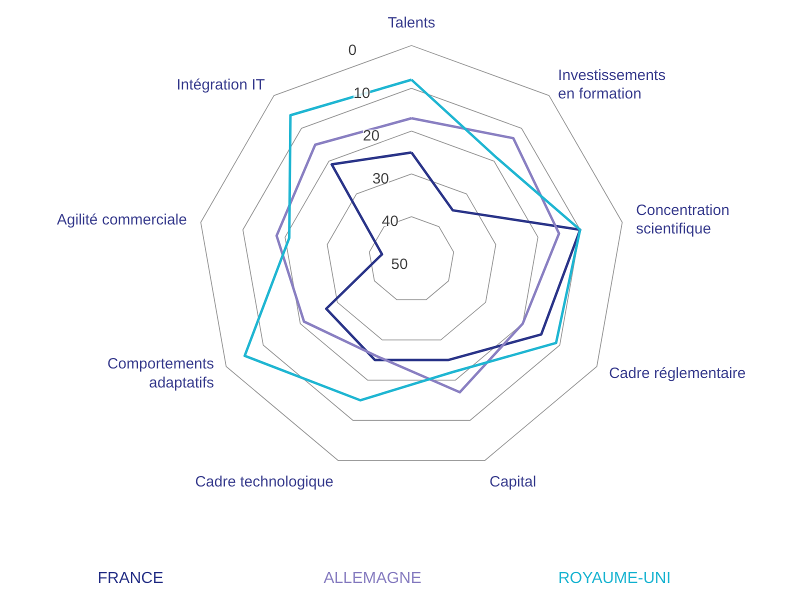 The height and width of the screenshot is (592, 787). I want to click on y-tick-label: 10, so click(361, 93).